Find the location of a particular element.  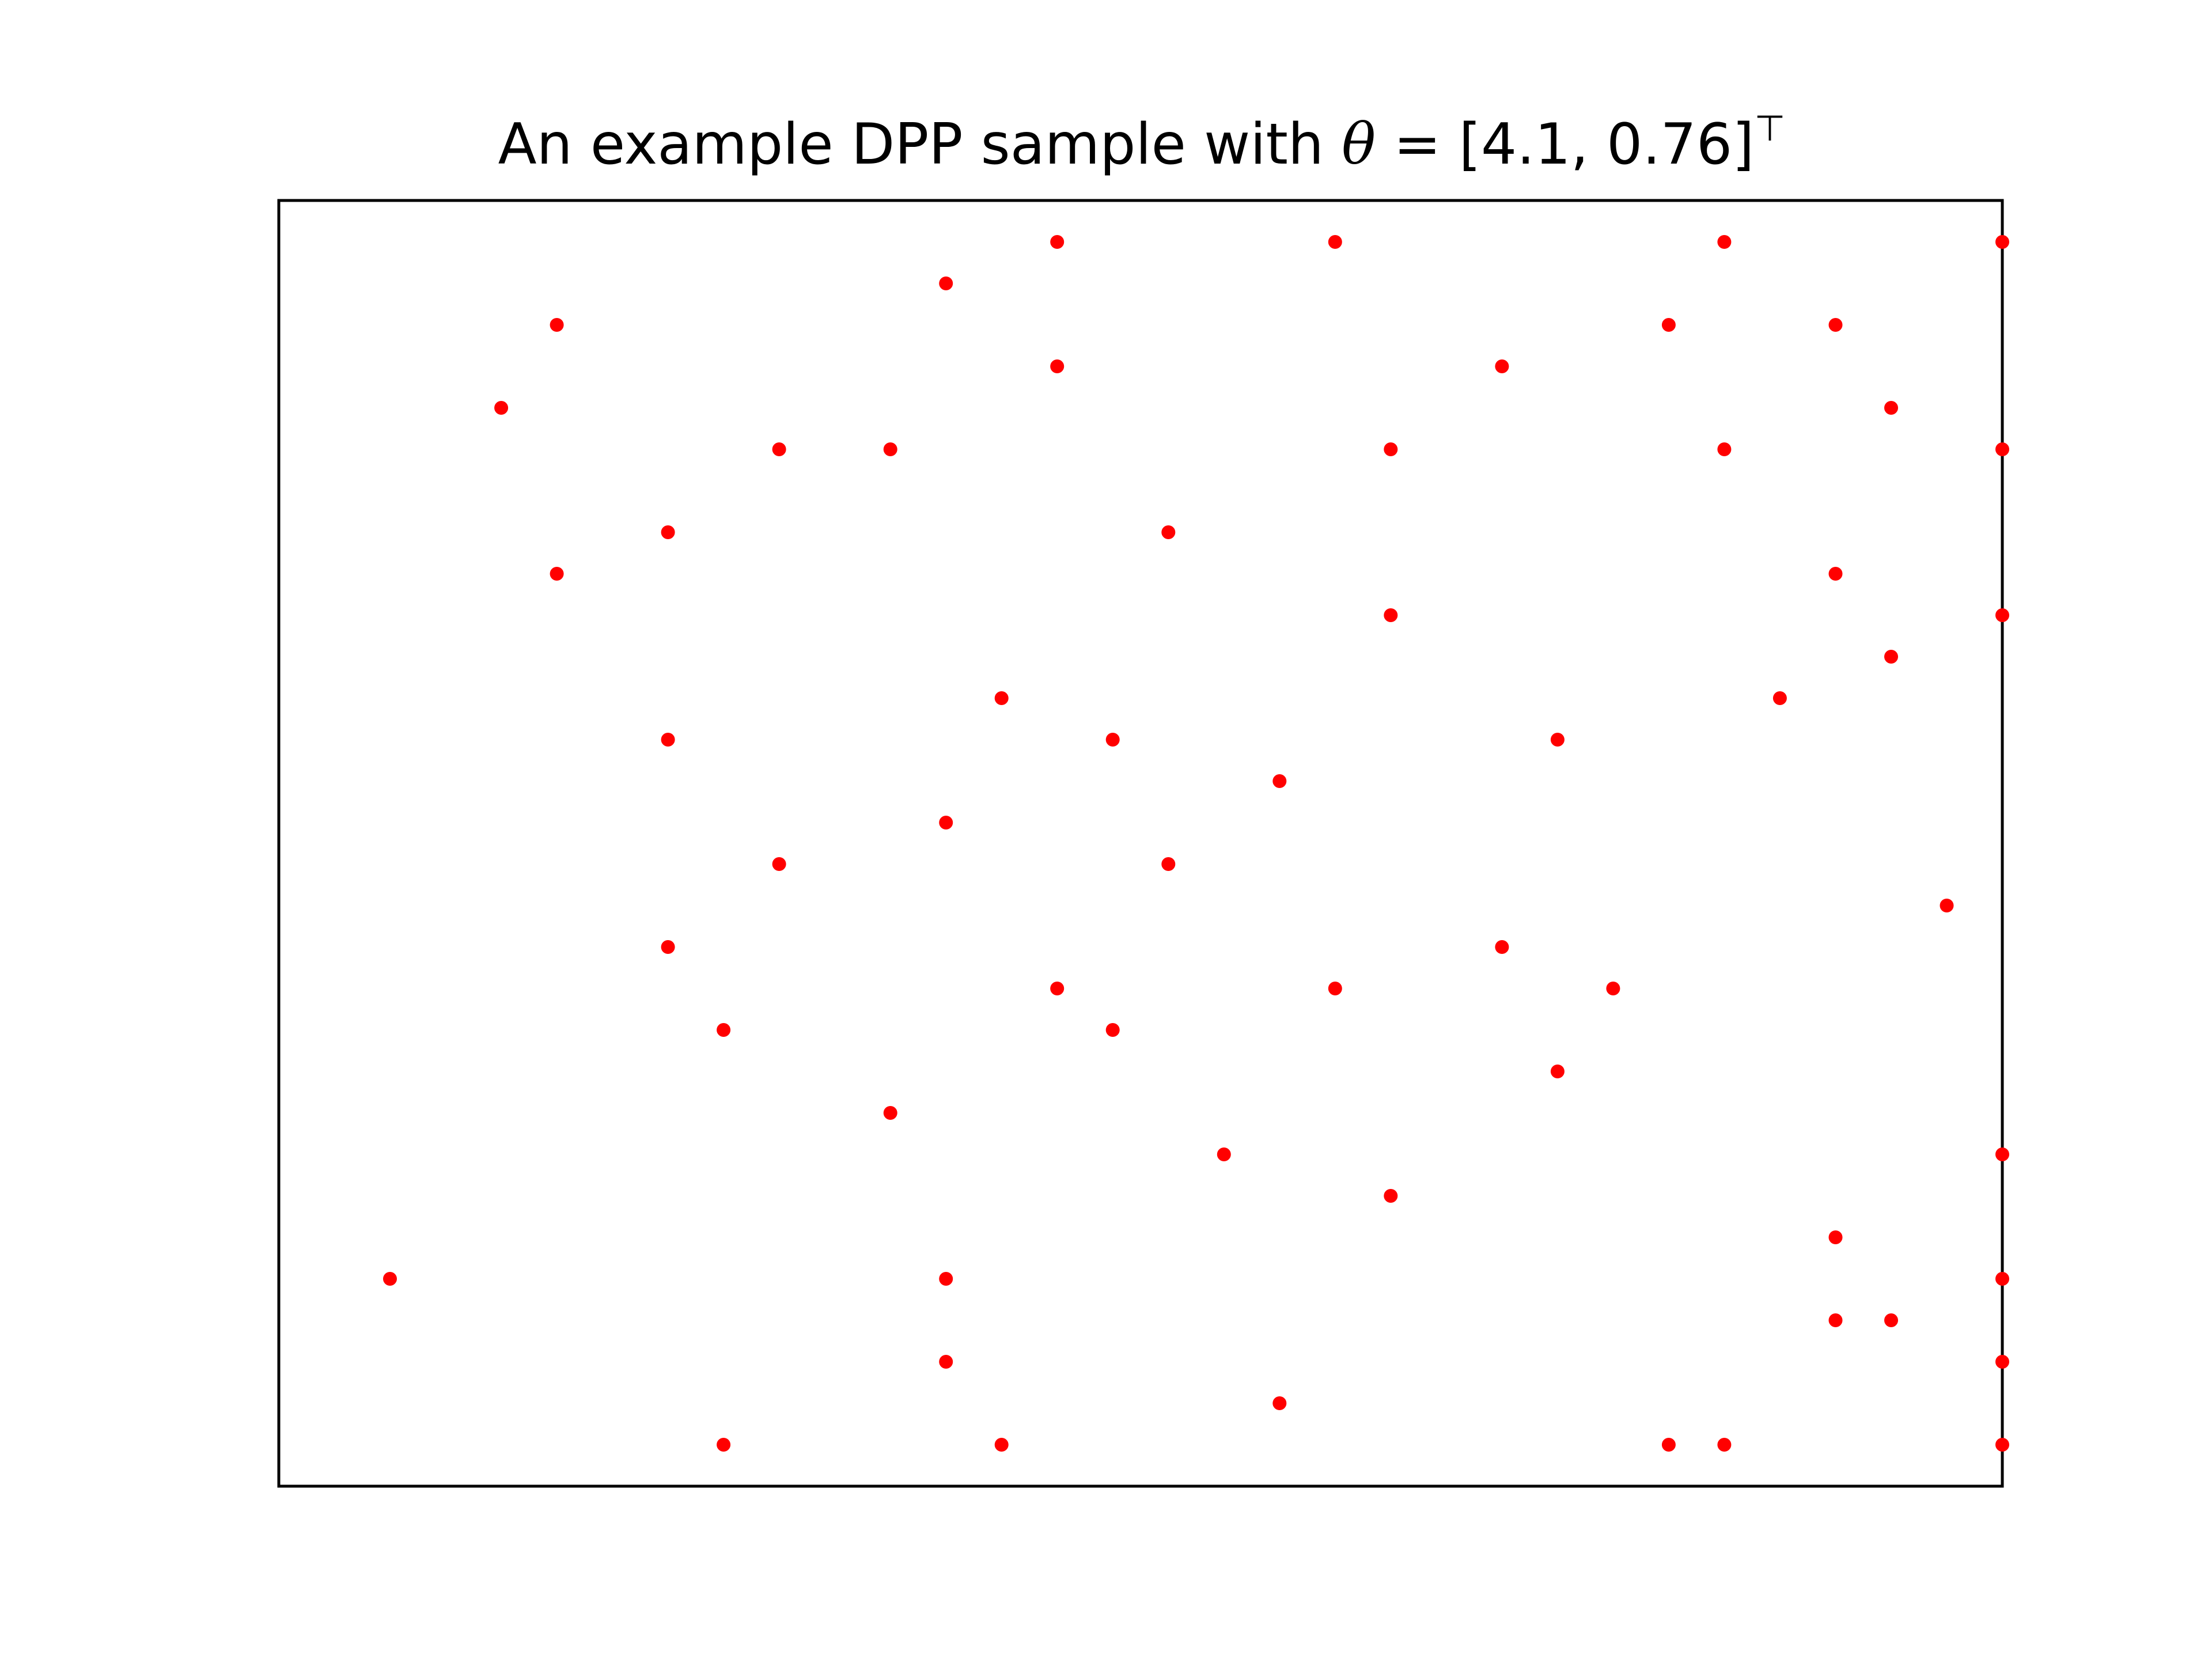

chart-title-transpose-mark: ⊤ is located at coordinates (1770, 128).